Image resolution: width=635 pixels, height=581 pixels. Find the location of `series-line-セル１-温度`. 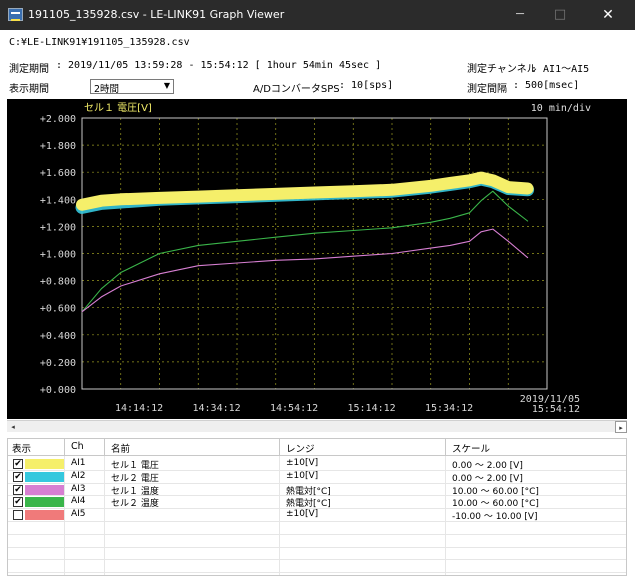

series-line-セル１-温度 is located at coordinates (305, 270).